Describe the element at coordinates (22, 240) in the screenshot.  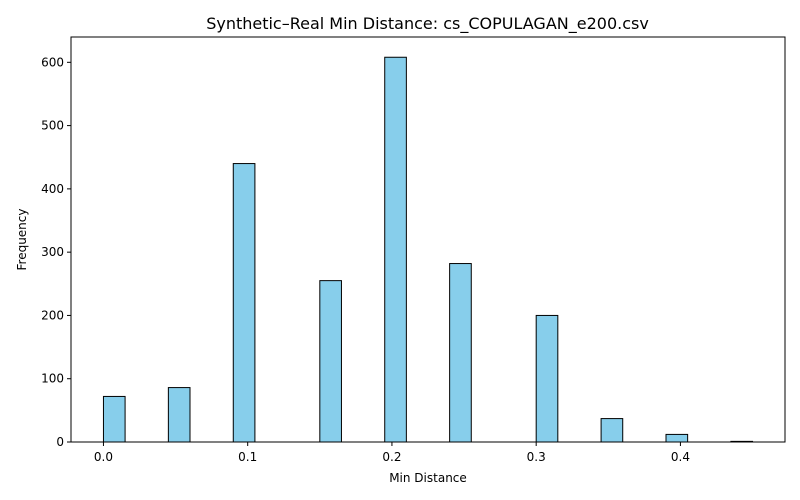
I see `y-axis-label: Frequency` at that location.